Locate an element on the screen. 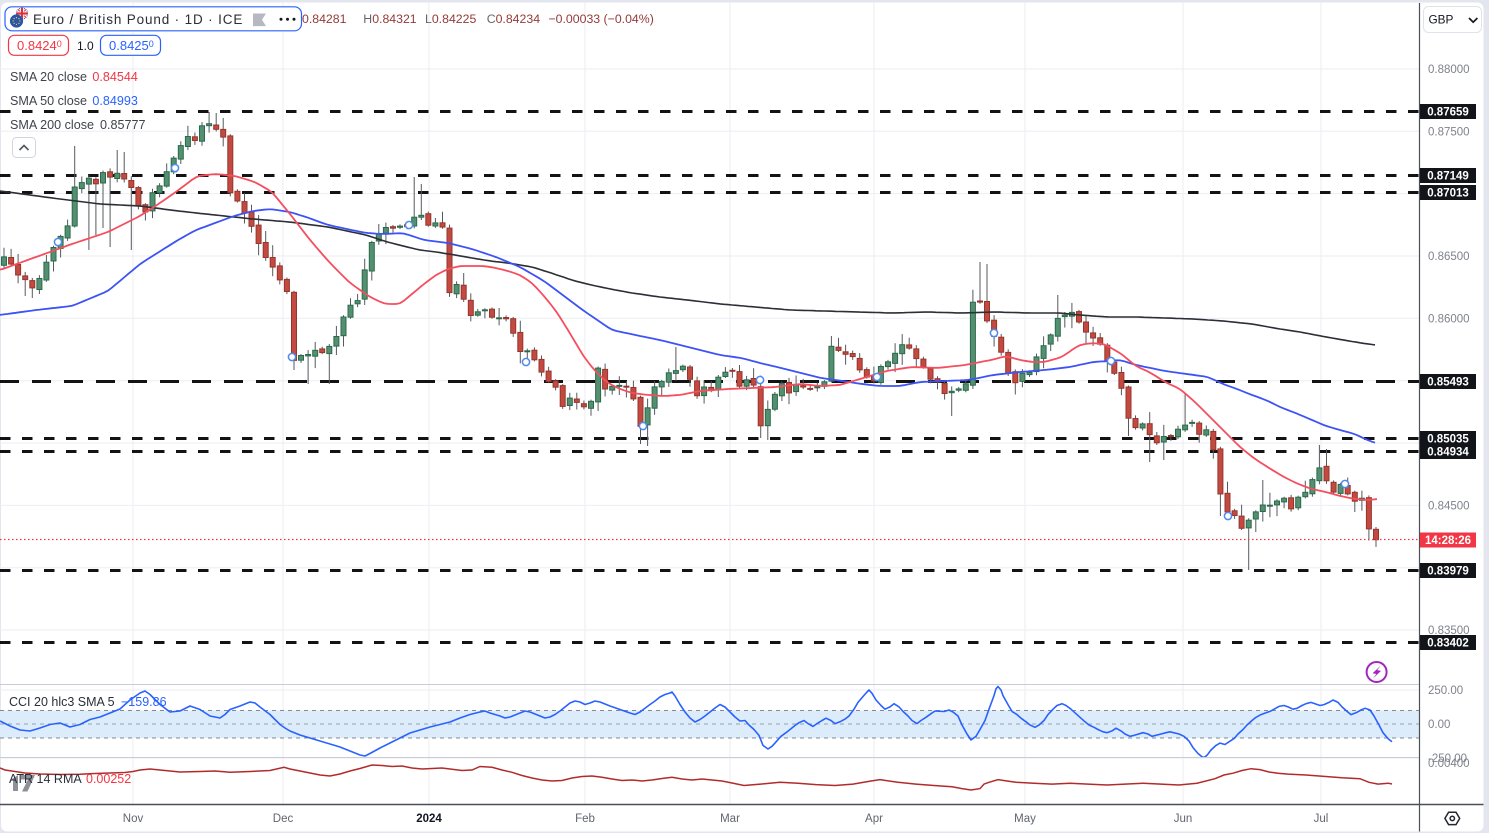 The image size is (1489, 838). svg-text: 0.84240 is located at coordinates (39, 45).